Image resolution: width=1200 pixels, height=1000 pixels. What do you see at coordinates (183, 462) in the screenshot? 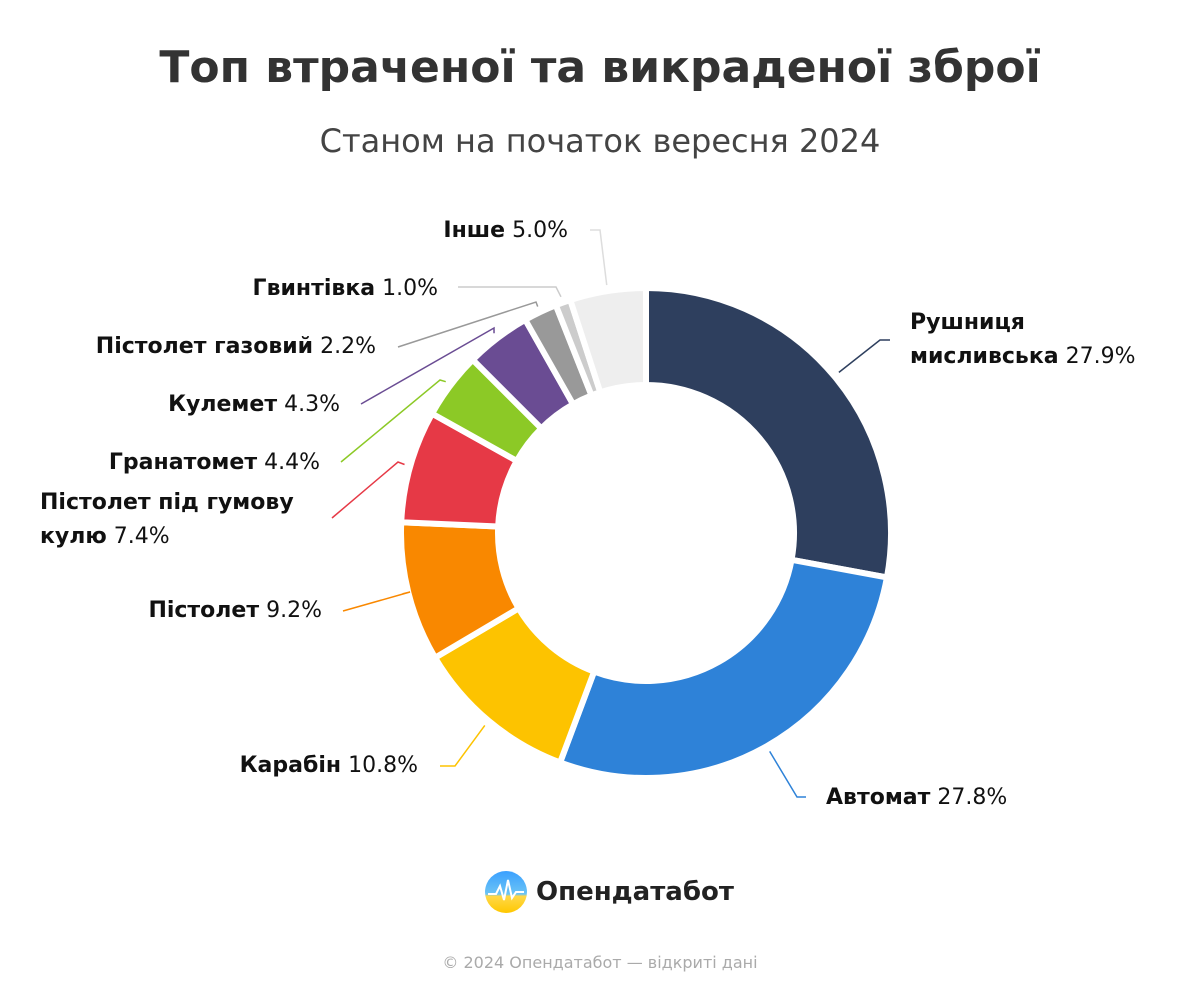
I see `category-label: Гранатомет` at bounding box center [183, 462].